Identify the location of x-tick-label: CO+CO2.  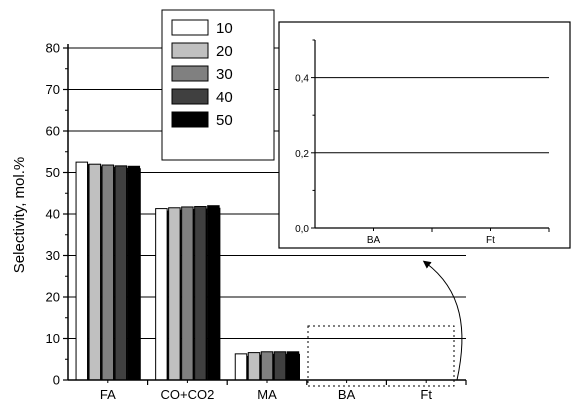
(187, 394).